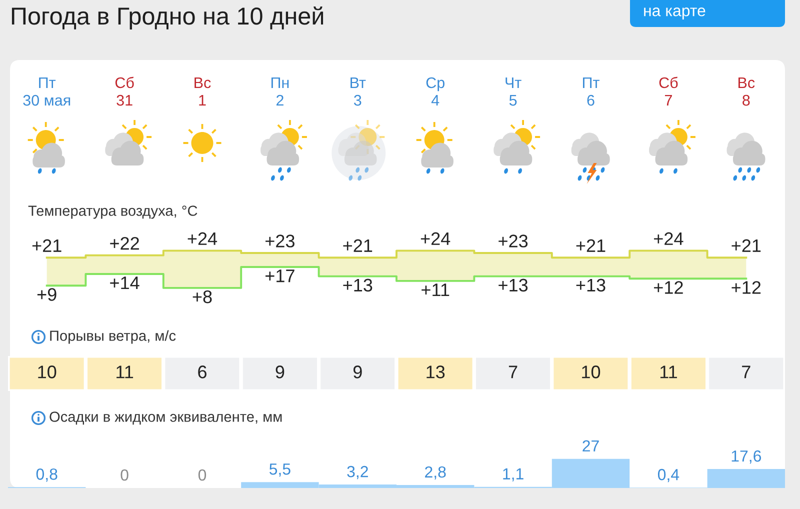  Describe the element at coordinates (514, 91) in the screenshot. I see `x-tick-label: Чт 5` at that location.